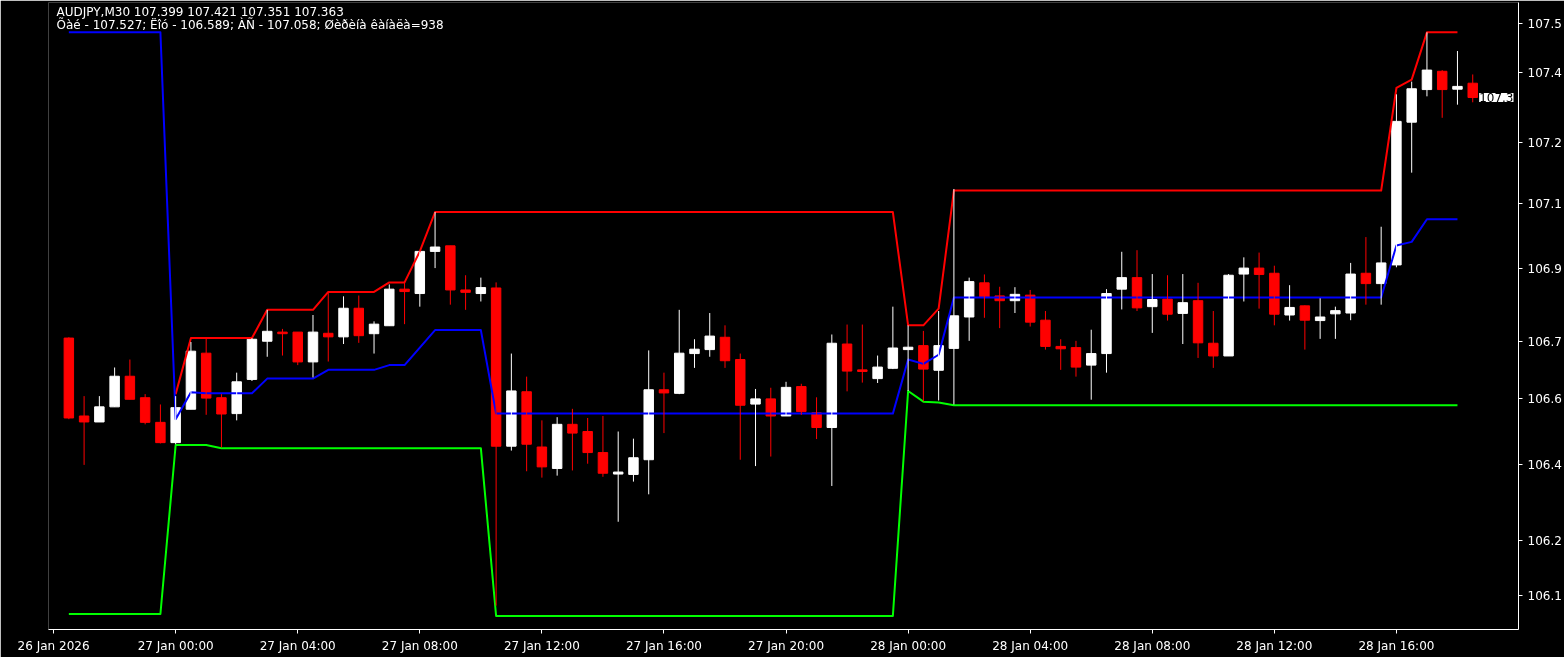 The image size is (1564, 657). Describe the element at coordinates (1544, 24) in the screenshot. I see `y-tick-label: 107.5` at that location.